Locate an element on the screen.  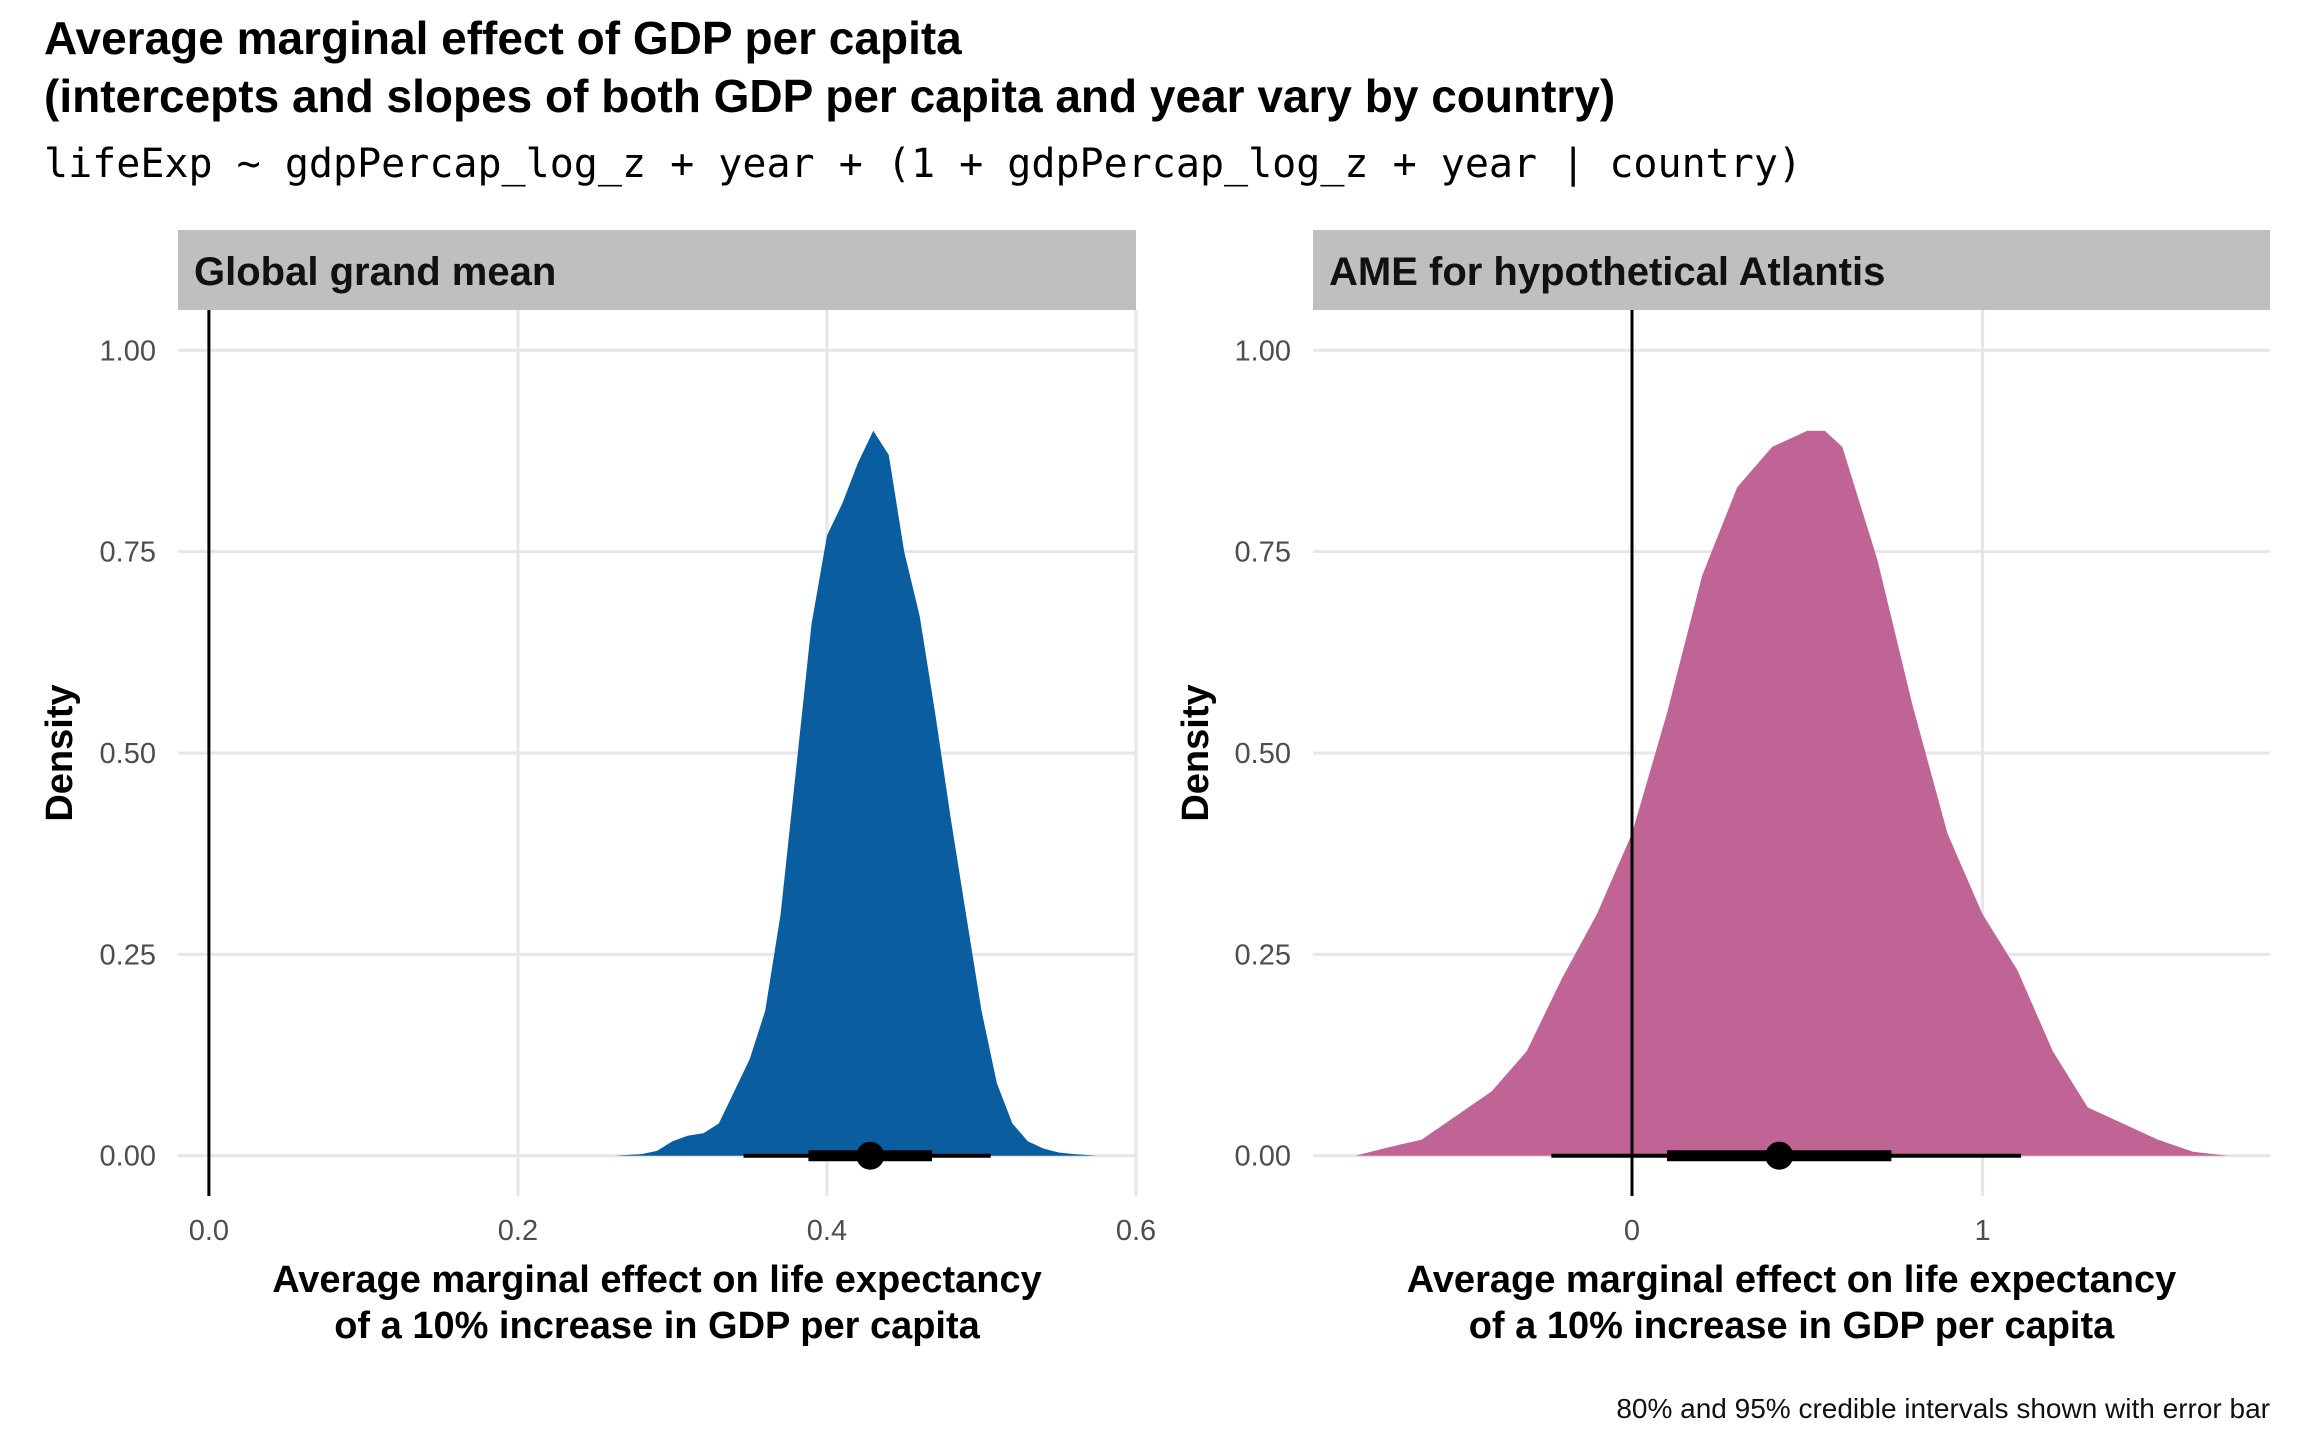
x-tick-label: 0.2 is located at coordinates (518, 1231).